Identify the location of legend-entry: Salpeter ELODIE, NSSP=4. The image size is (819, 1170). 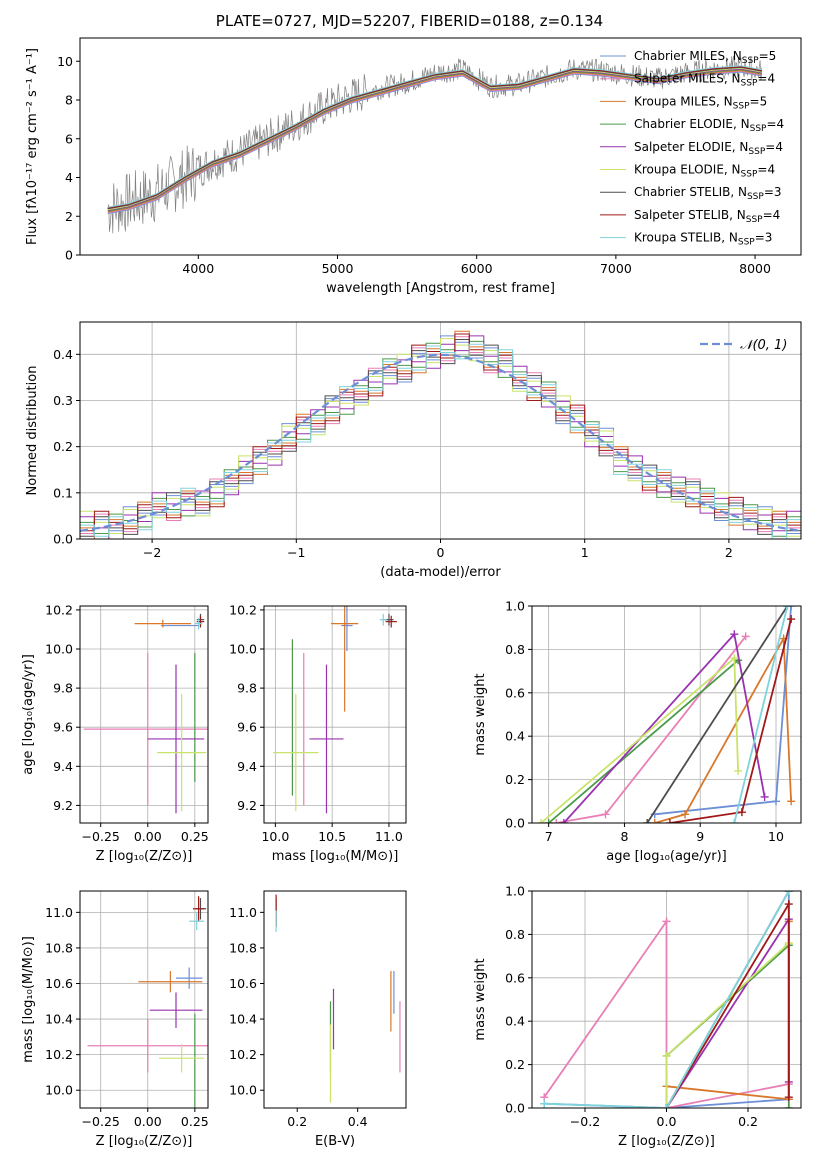
(708, 148).